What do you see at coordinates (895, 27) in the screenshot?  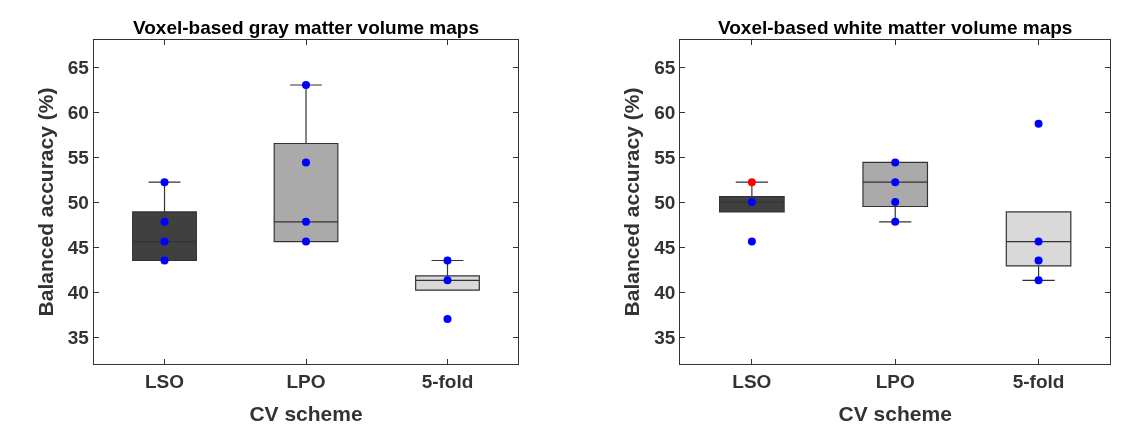 I see `chart-title: Voxel-based white matter volume maps` at bounding box center [895, 27].